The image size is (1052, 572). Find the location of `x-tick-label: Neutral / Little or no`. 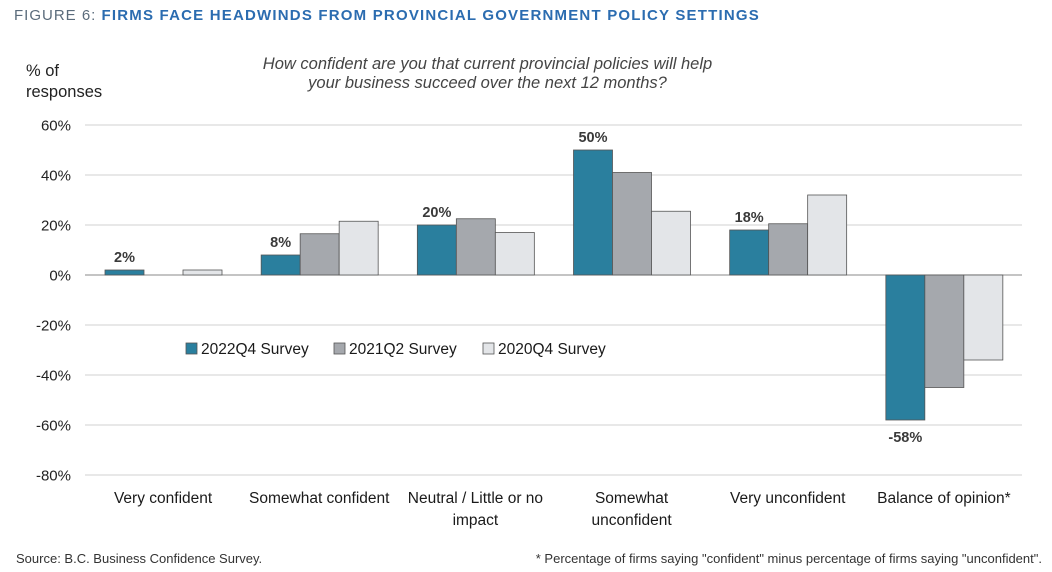

x-tick-label: Neutral / Little or no is located at coordinates (475, 498).